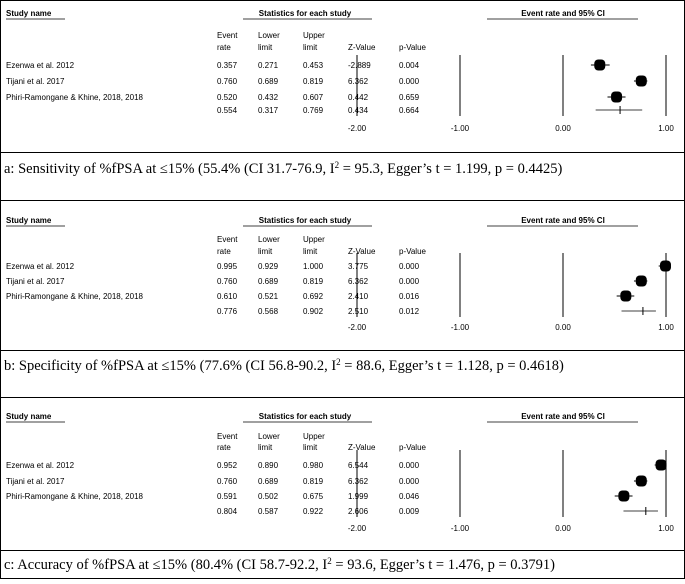  I want to click on panel-b-summary-row-z: 2.510, so click(358, 311).